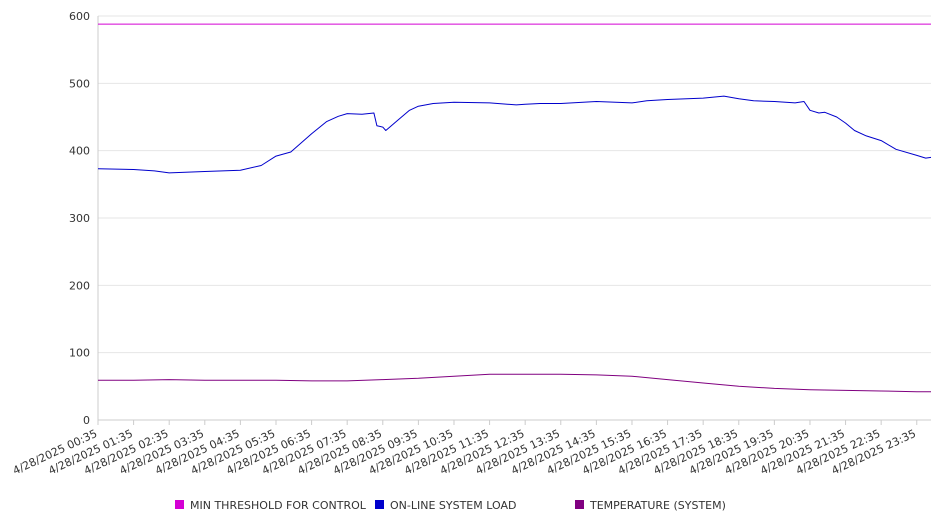  What do you see at coordinates (79, 285) in the screenshot?
I see `y-tick-label: 200` at bounding box center [79, 285].